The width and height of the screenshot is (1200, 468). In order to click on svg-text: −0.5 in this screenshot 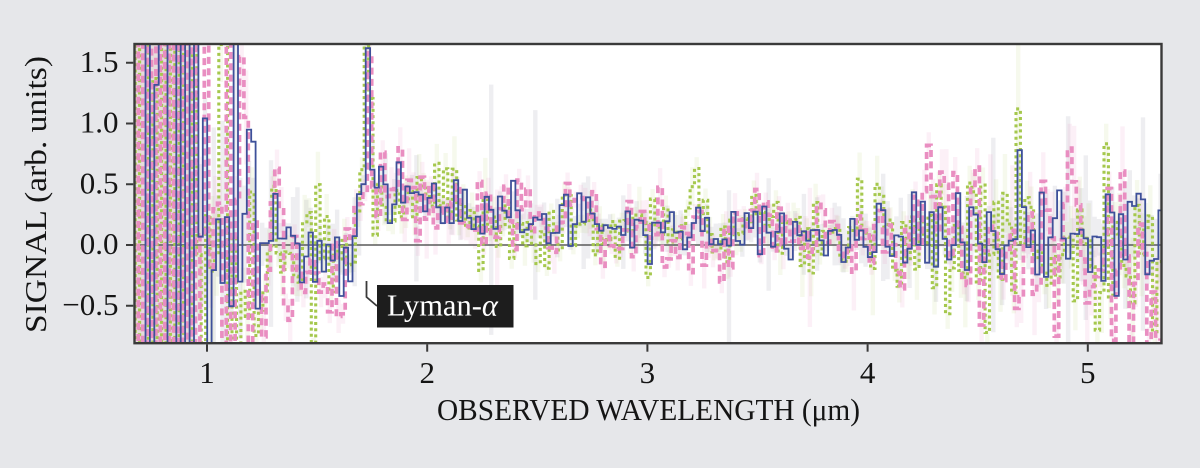, I will do `click(90, 304)`.